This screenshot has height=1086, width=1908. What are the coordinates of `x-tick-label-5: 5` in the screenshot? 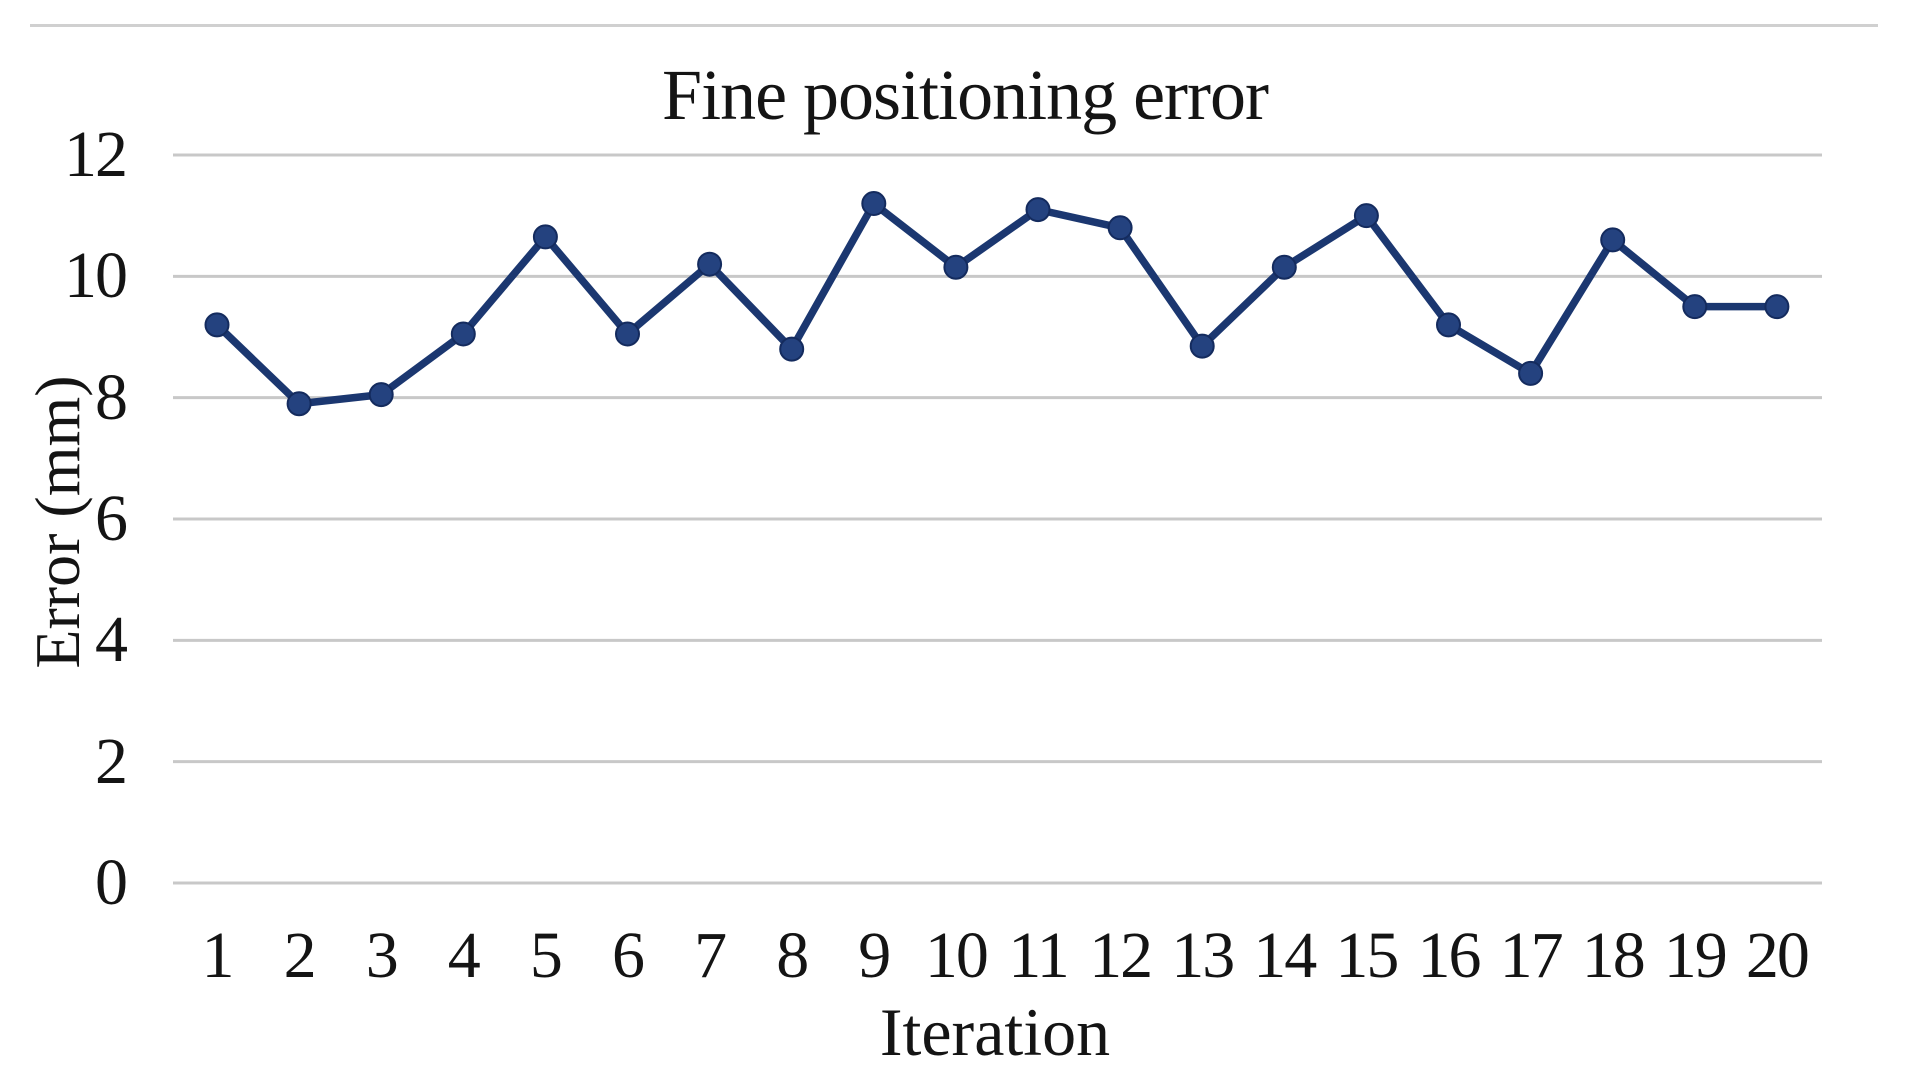 It's located at (546, 955).